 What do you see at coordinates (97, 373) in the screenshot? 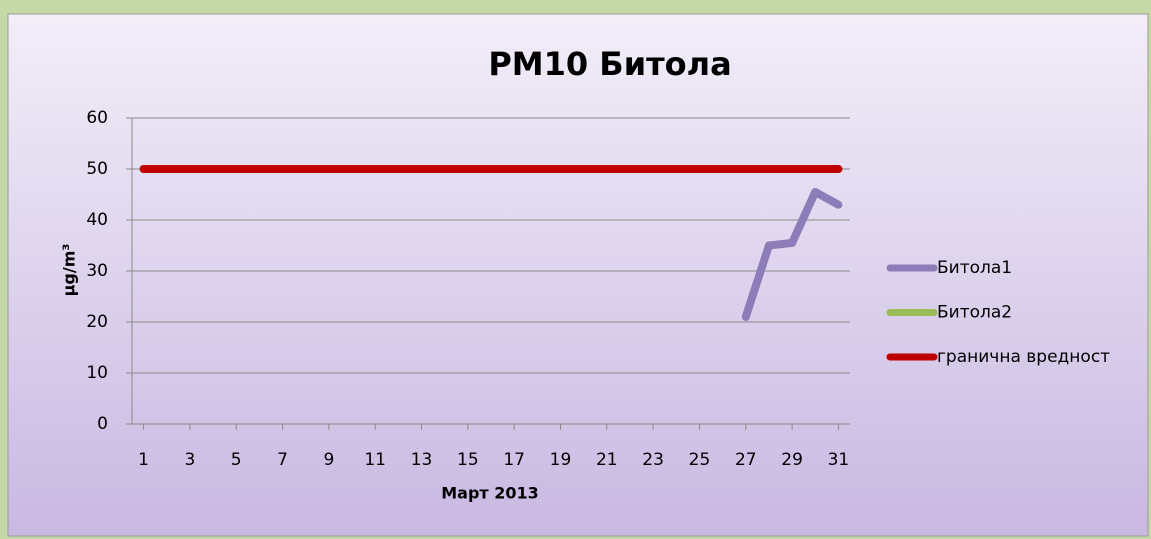
I see `y-tick-label: 10` at bounding box center [97, 373].